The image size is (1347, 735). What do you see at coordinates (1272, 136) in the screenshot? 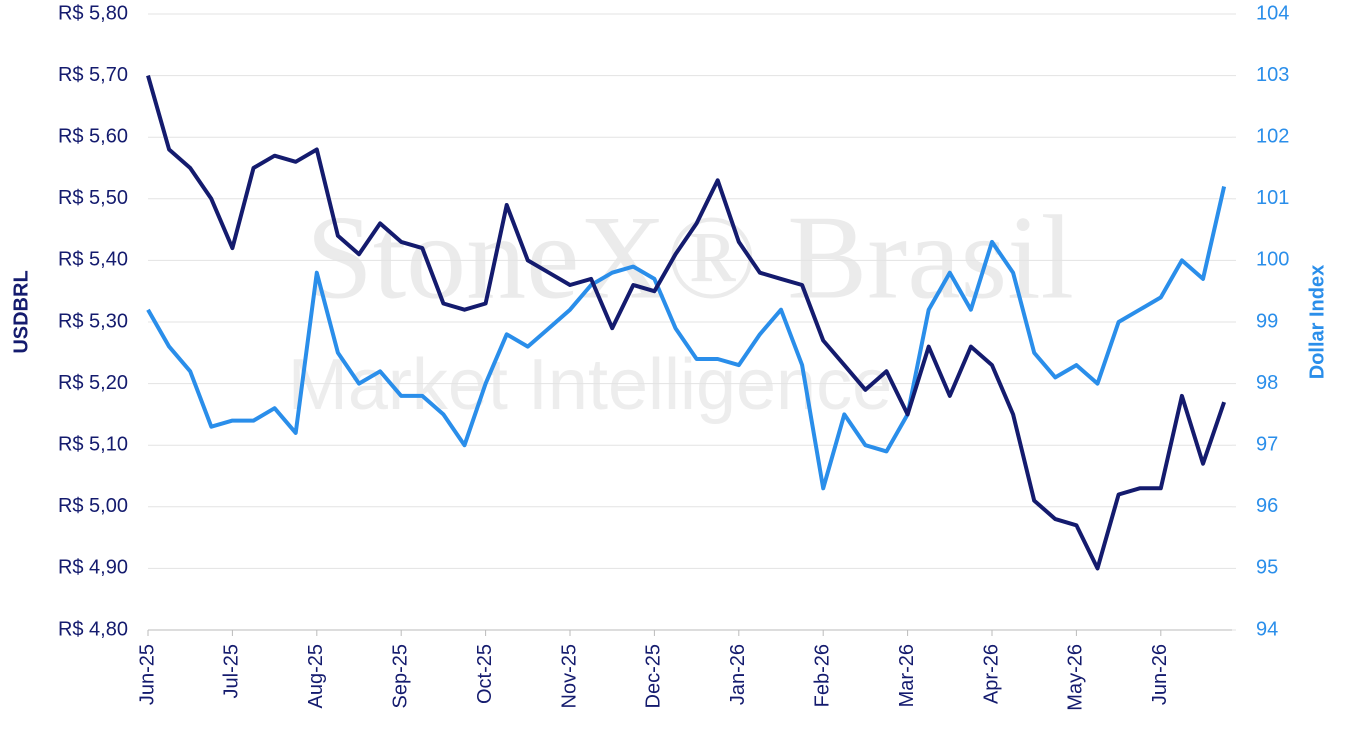
I see `y2-tick-label: 102` at bounding box center [1272, 136].